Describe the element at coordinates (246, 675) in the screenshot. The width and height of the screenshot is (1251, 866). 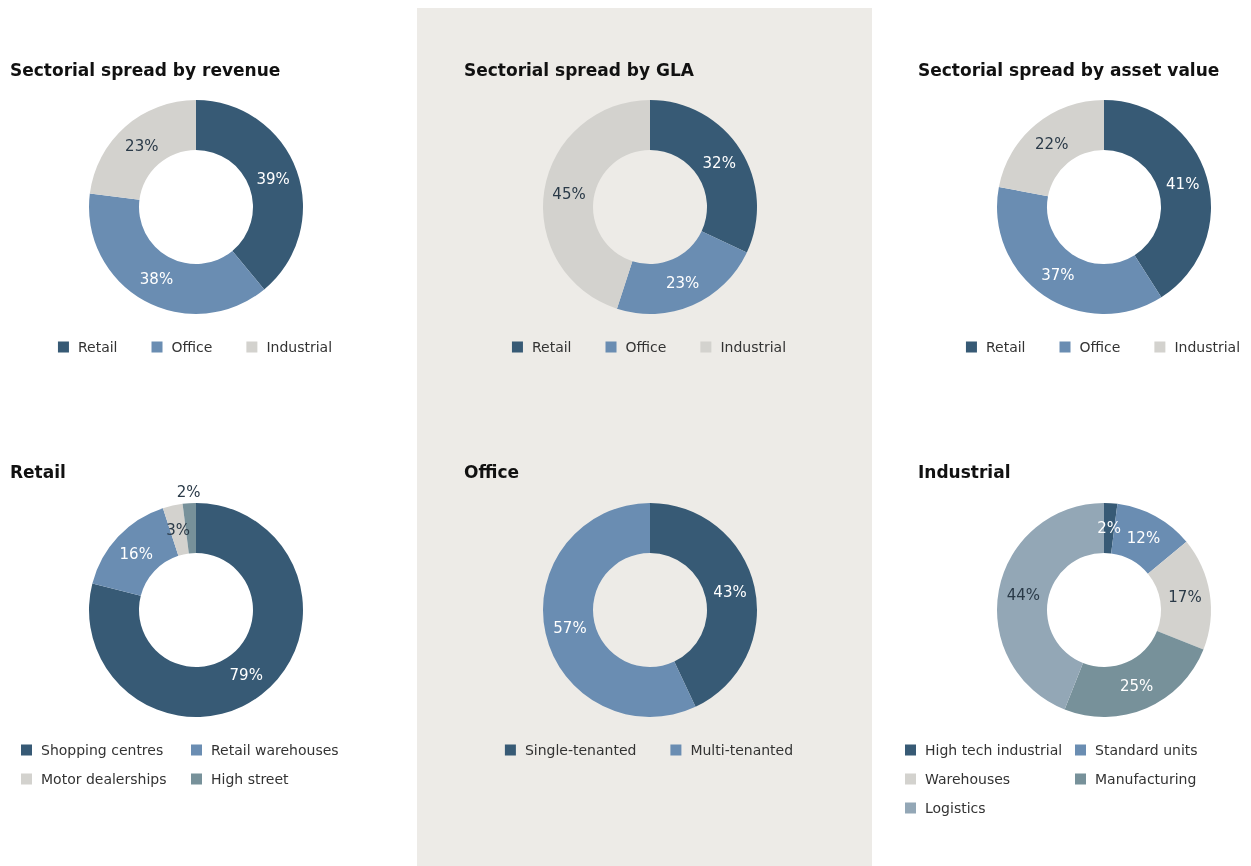
I see `data-label: 79%` at that location.